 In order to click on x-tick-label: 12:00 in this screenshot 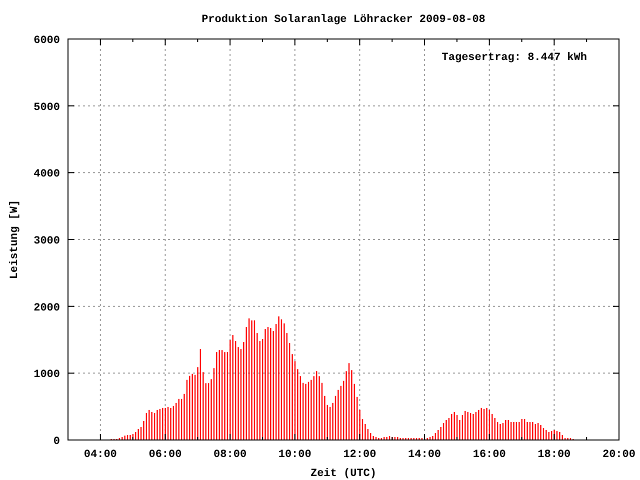, I will do `click(359, 455)`.